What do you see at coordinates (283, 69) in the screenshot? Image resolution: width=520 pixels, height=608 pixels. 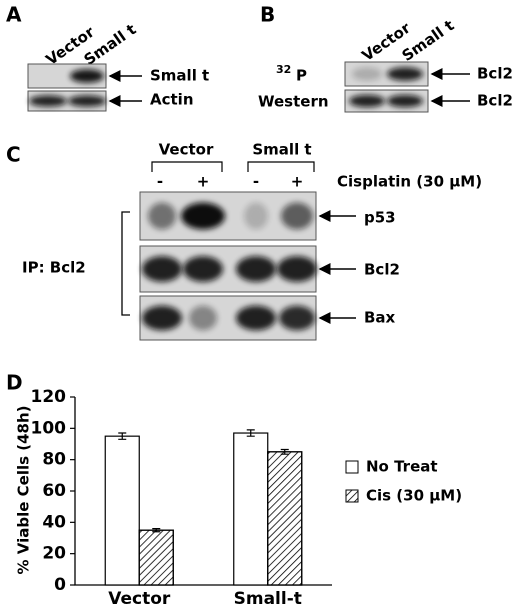 I see `superscript: 32` at bounding box center [283, 69].